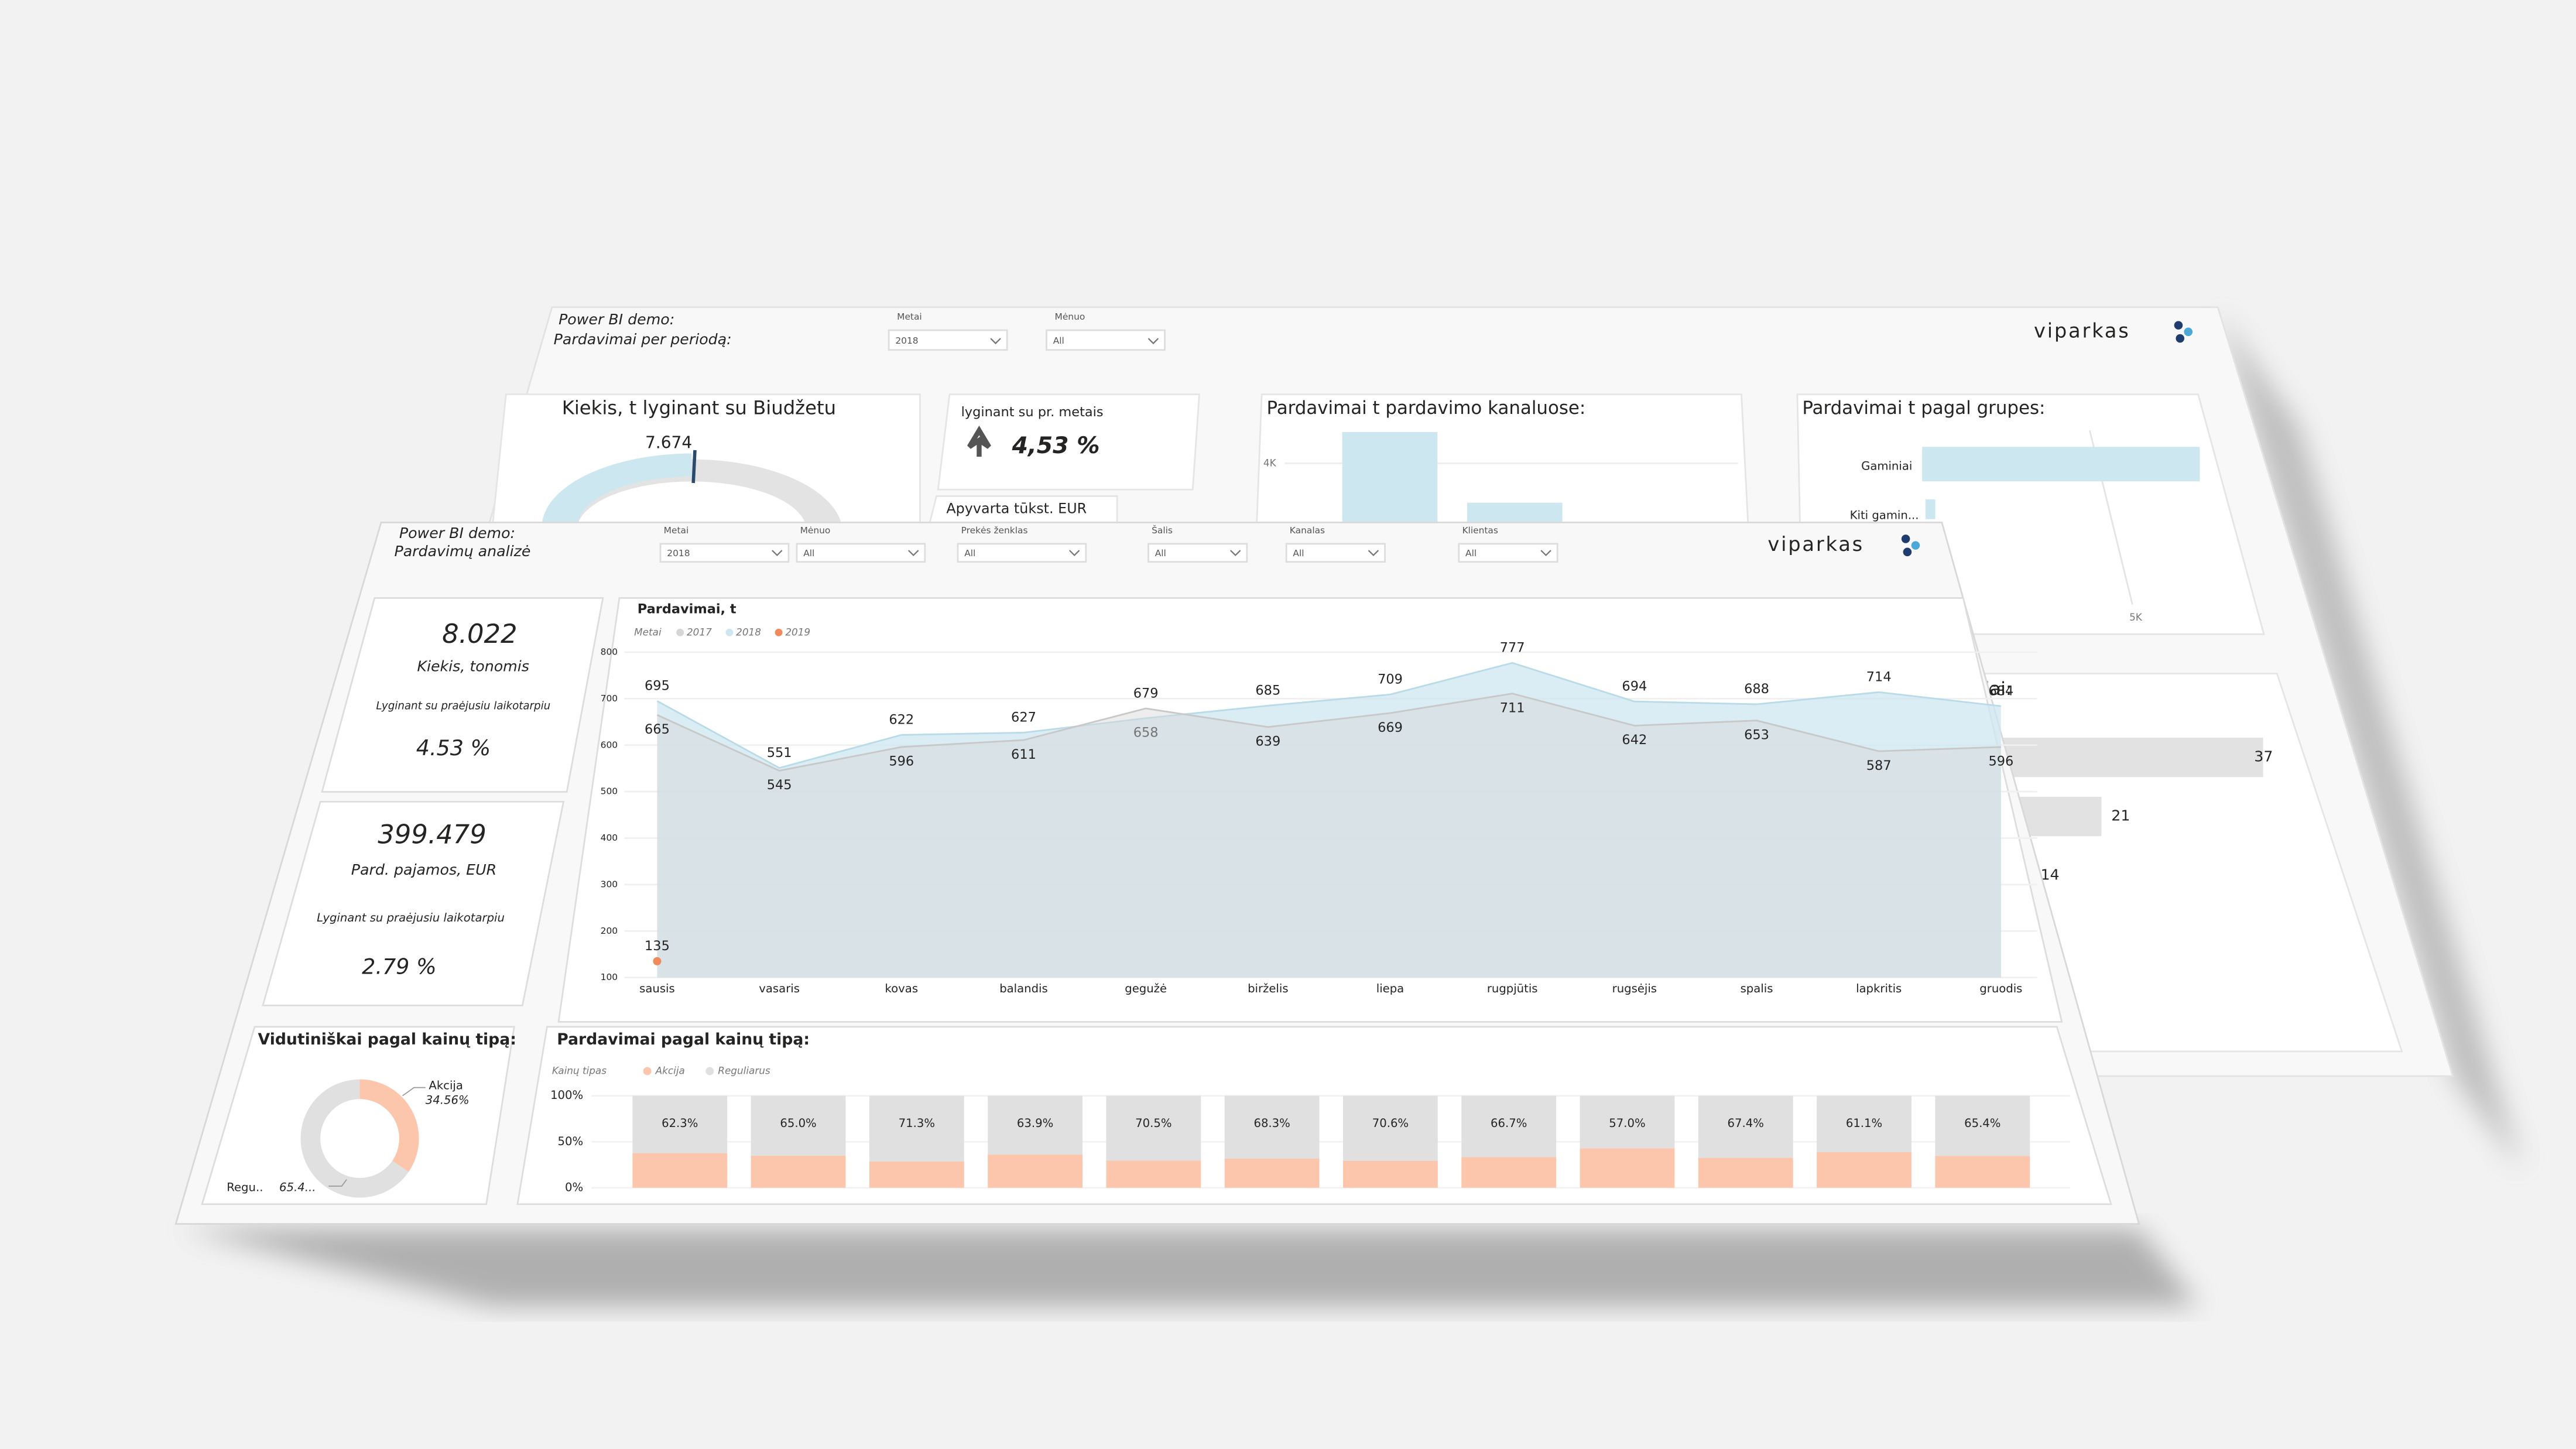  What do you see at coordinates (657, 729) in the screenshot?
I see `data-label: 665` at bounding box center [657, 729].